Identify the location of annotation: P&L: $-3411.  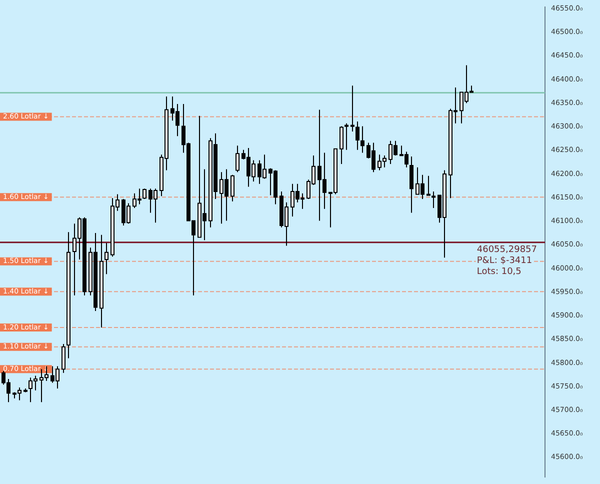
(504, 261).